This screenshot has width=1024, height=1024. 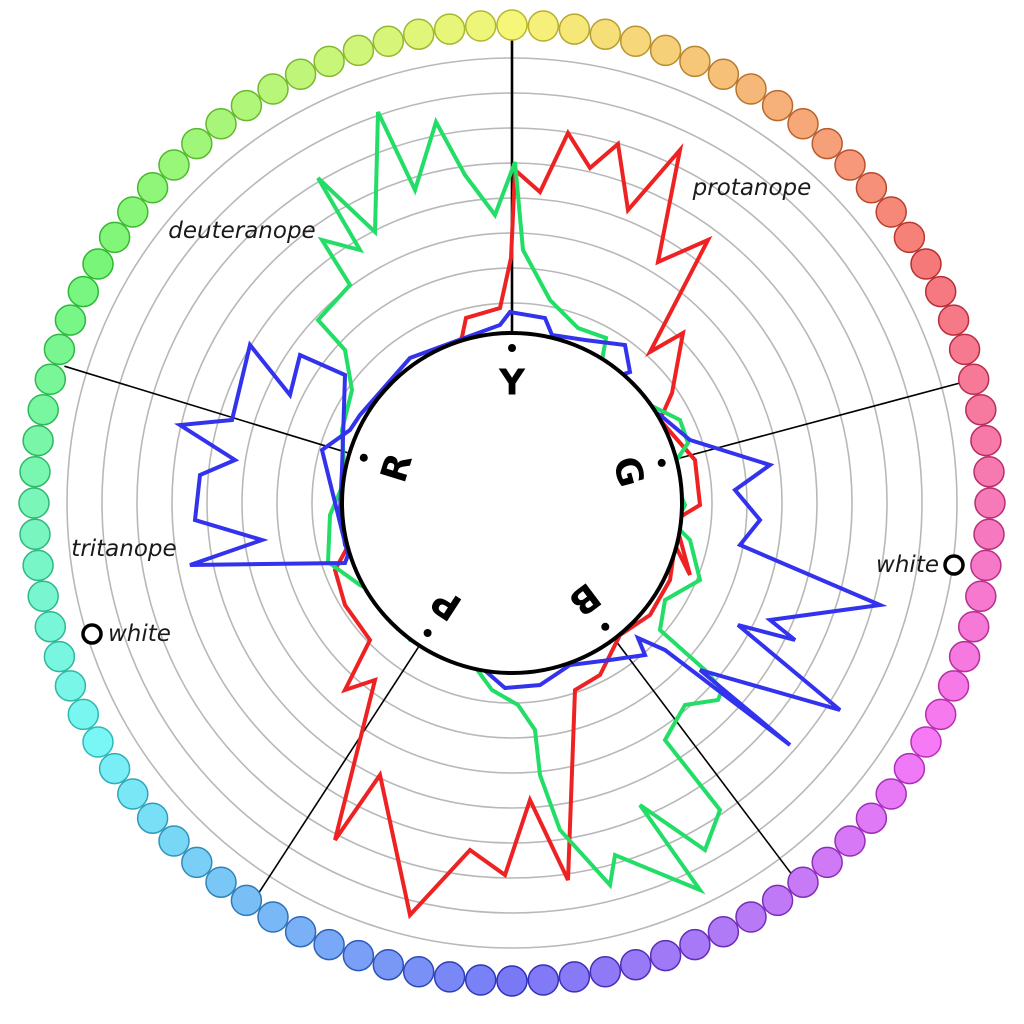 What do you see at coordinates (512, 383) in the screenshot?
I see `hue-letter-y: Y` at bounding box center [512, 383].